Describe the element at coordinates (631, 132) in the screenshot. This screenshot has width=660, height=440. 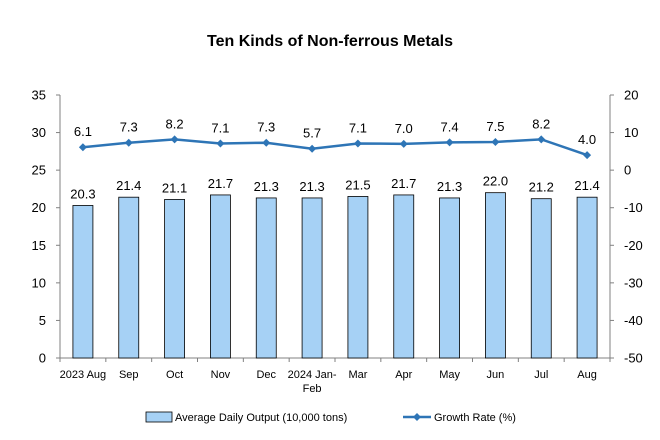
I see `y-right-tick-label: 10` at that location.